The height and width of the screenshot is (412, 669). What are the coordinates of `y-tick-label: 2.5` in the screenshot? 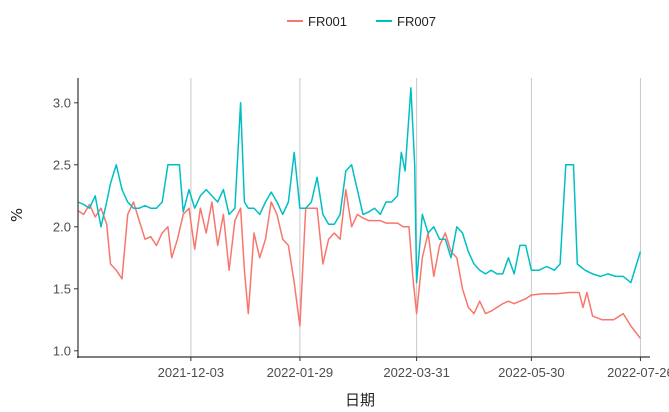 It's located at (62, 164).